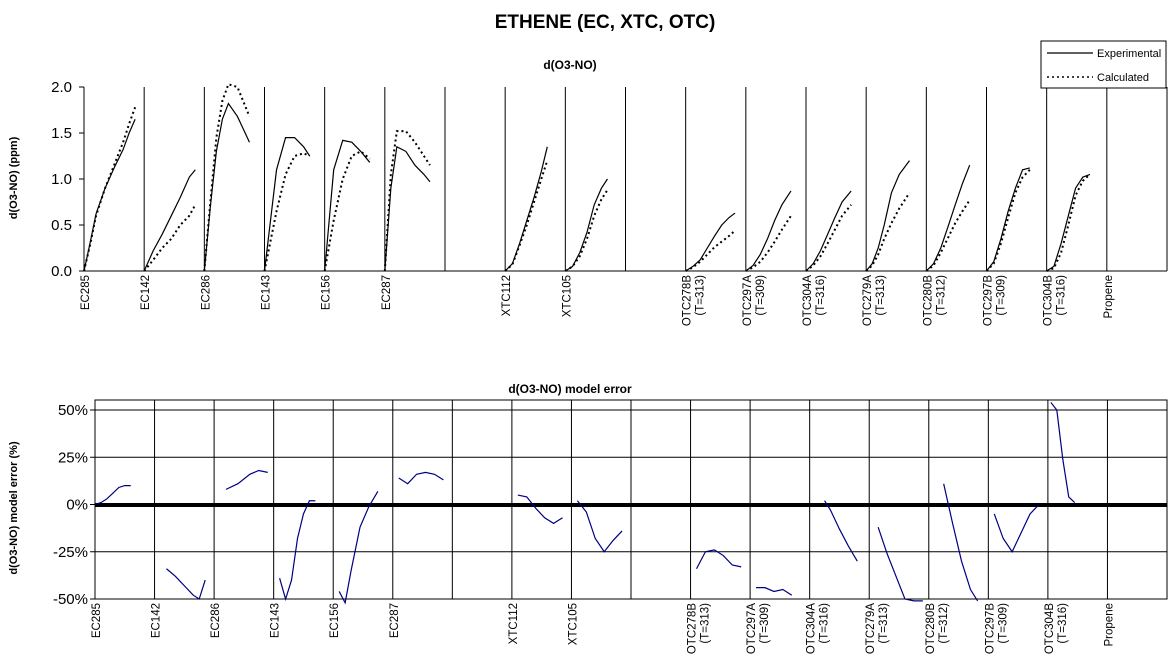  What do you see at coordinates (752, 628) in the screenshot?
I see `bottom-run-label-otc297a: OTC297A` at bounding box center [752, 628].